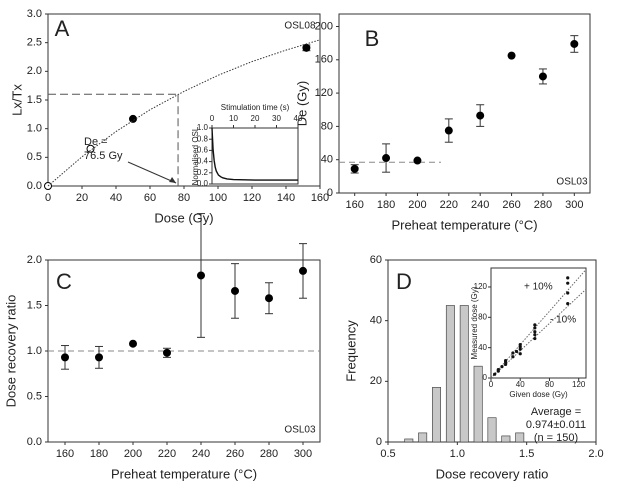 Image resolution: width=624 pixels, height=490 pixels. I want to click on x-tick-label: 100, so click(218, 198).